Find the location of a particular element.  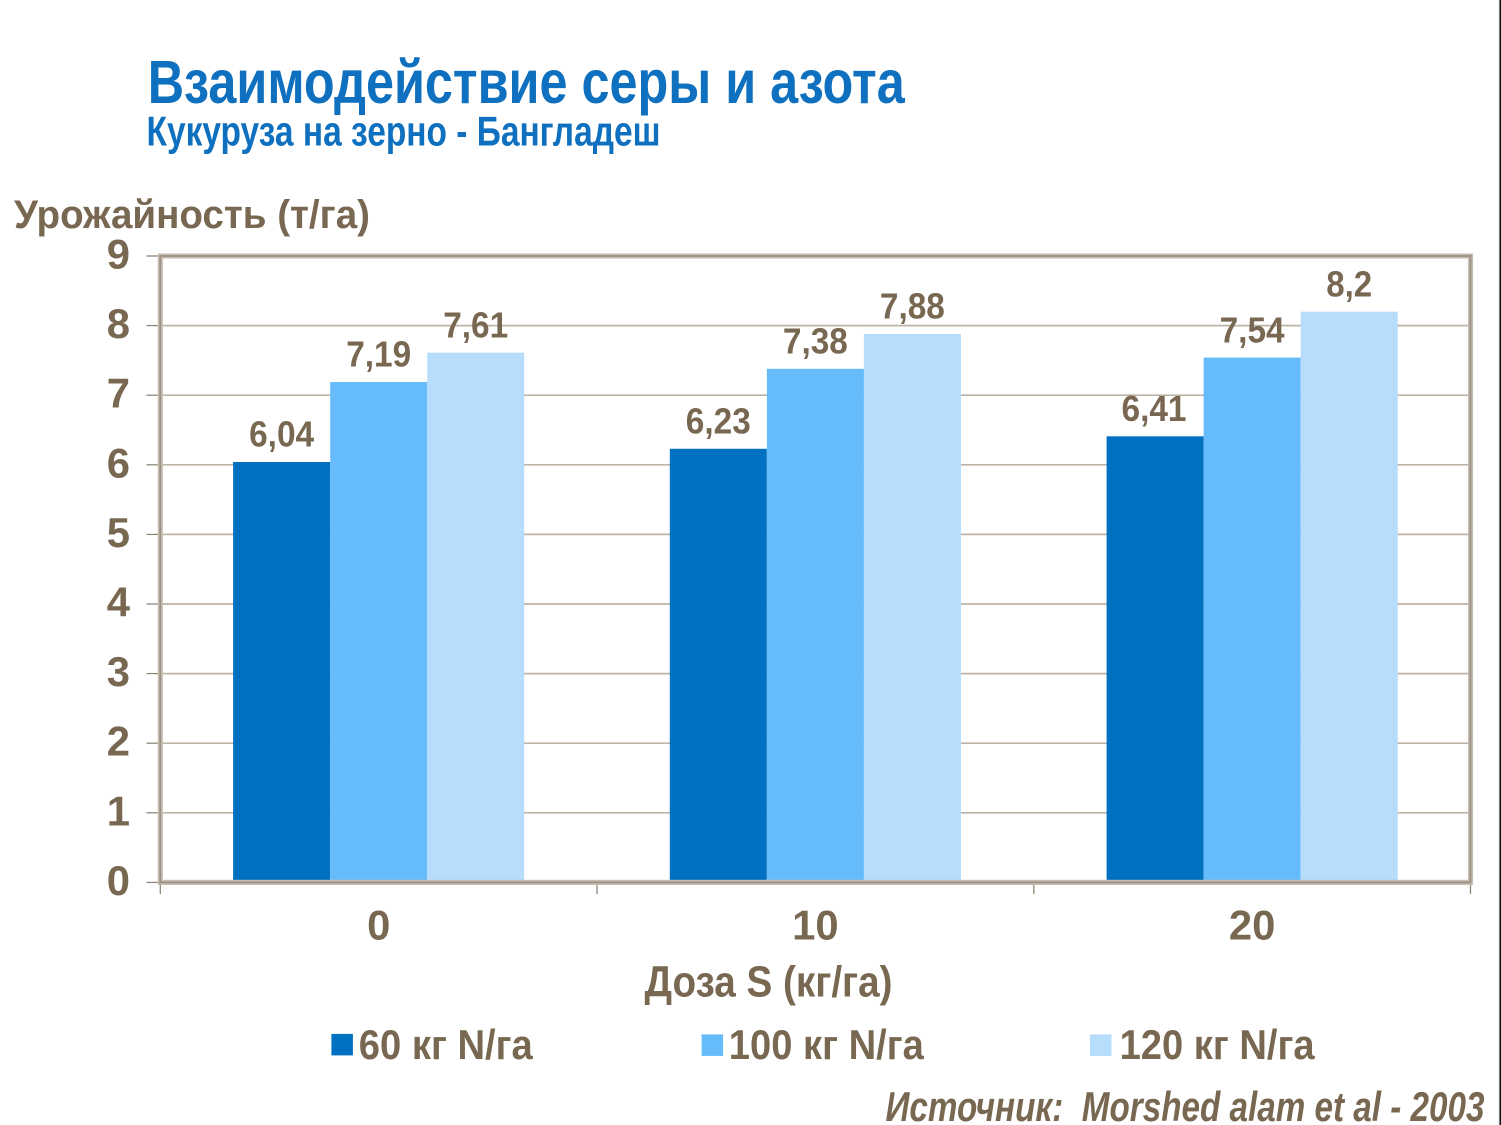

svg-text: 60 кг N/га is located at coordinates (446, 1044).